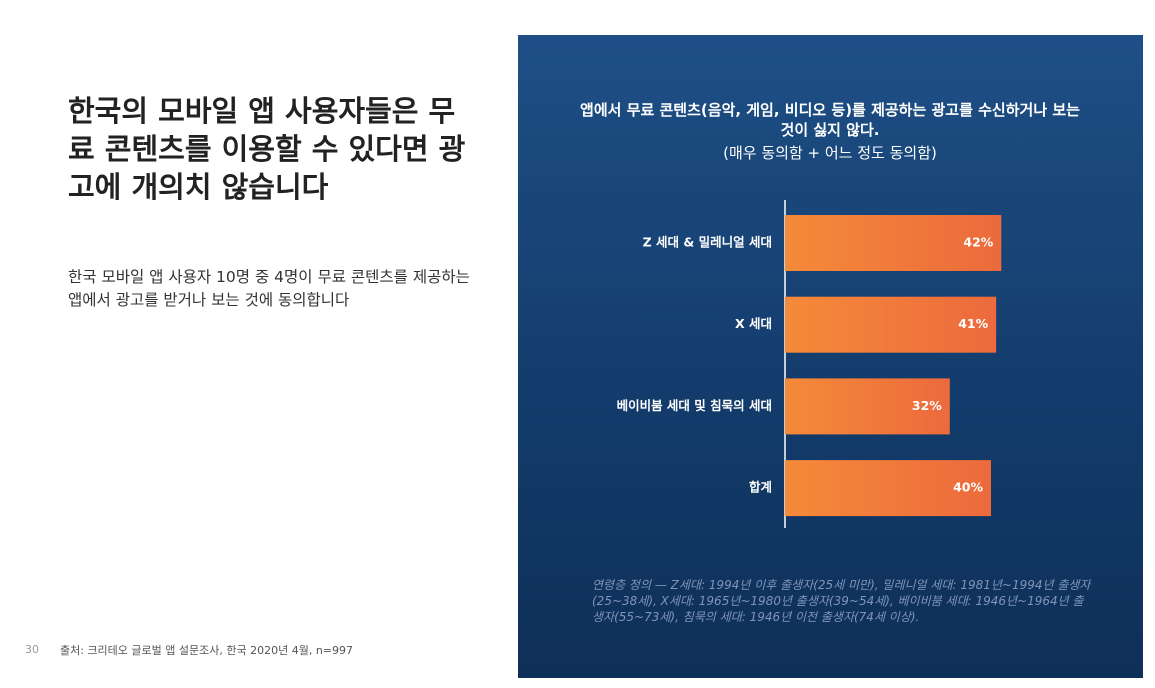  Describe the element at coordinates (760, 487) in the screenshot. I see `category-label: 합계` at that location.